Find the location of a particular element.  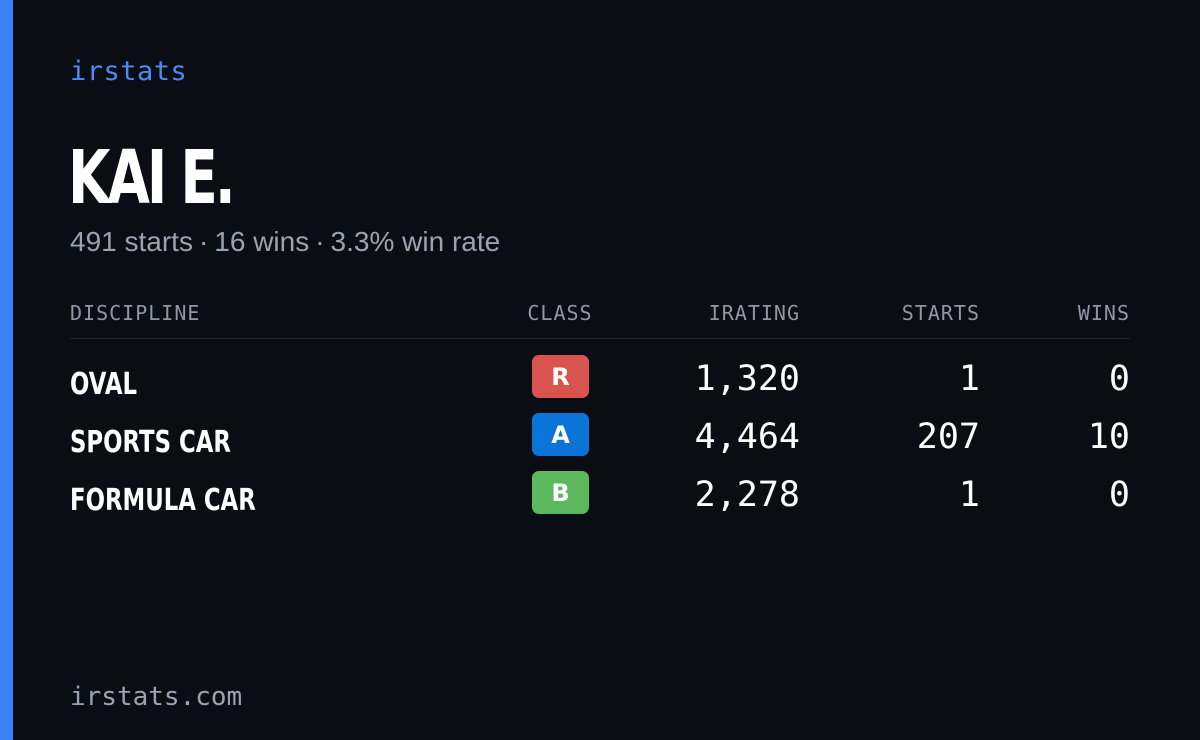

player-name: KAI E. is located at coordinates (152, 178).